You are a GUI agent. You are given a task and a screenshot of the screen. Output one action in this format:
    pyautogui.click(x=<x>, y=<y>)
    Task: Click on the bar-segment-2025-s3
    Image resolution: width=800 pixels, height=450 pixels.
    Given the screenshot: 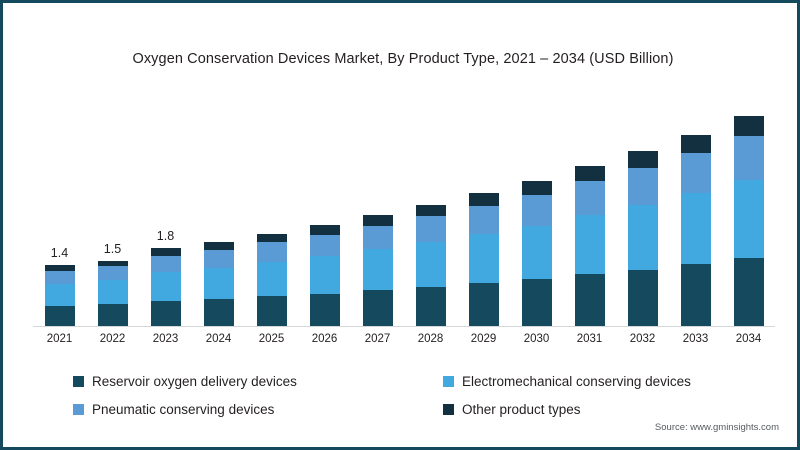 What is the action you would take?
    pyautogui.click(x=271, y=238)
    